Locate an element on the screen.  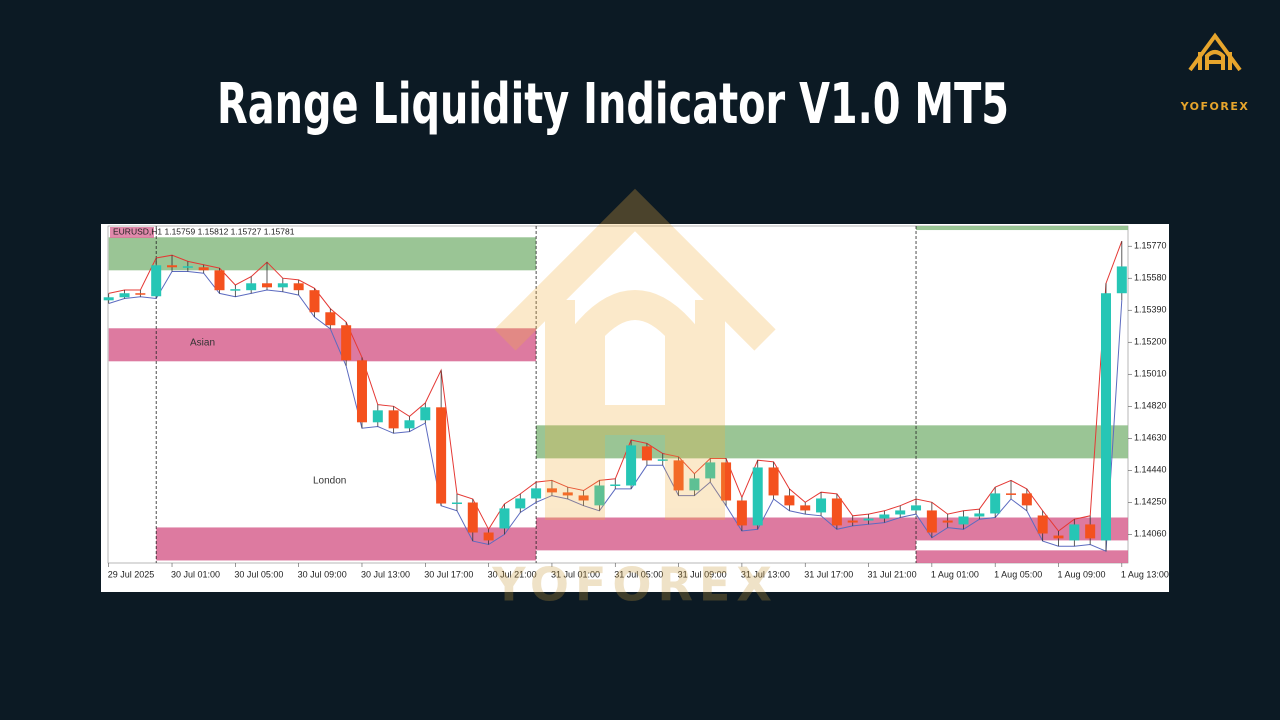
x-tick-label: 31 Jul 17:00 is located at coordinates (828, 574).